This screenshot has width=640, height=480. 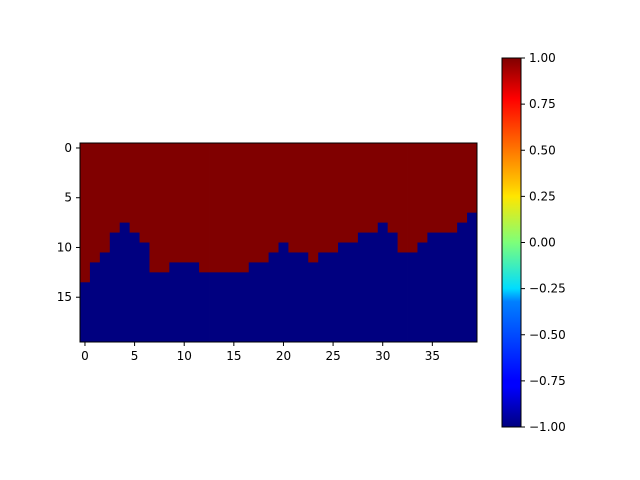 What do you see at coordinates (68, 222) in the screenshot?
I see `y-axis: 0 5 10 15` at bounding box center [68, 222].